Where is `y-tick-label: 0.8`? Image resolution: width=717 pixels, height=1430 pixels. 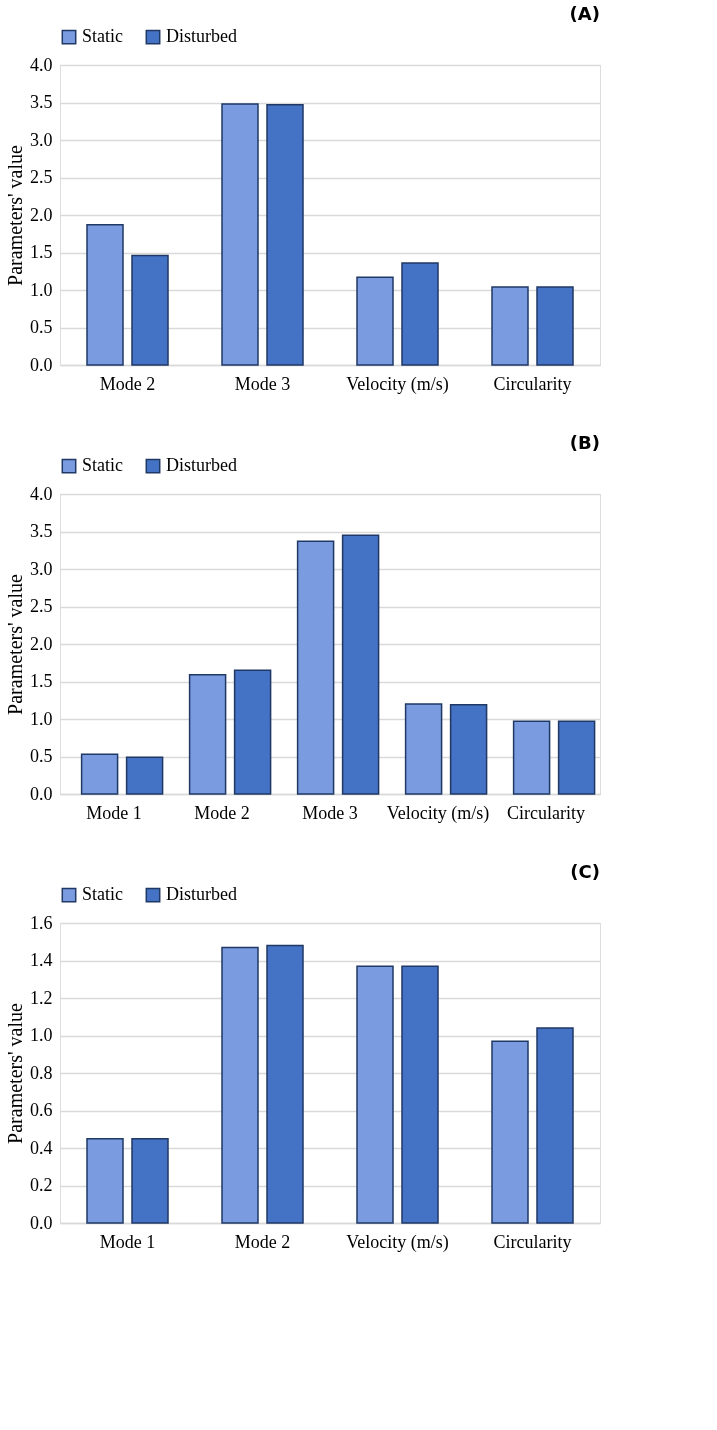 y-tick-label: 0.8 is located at coordinates (41, 1072).